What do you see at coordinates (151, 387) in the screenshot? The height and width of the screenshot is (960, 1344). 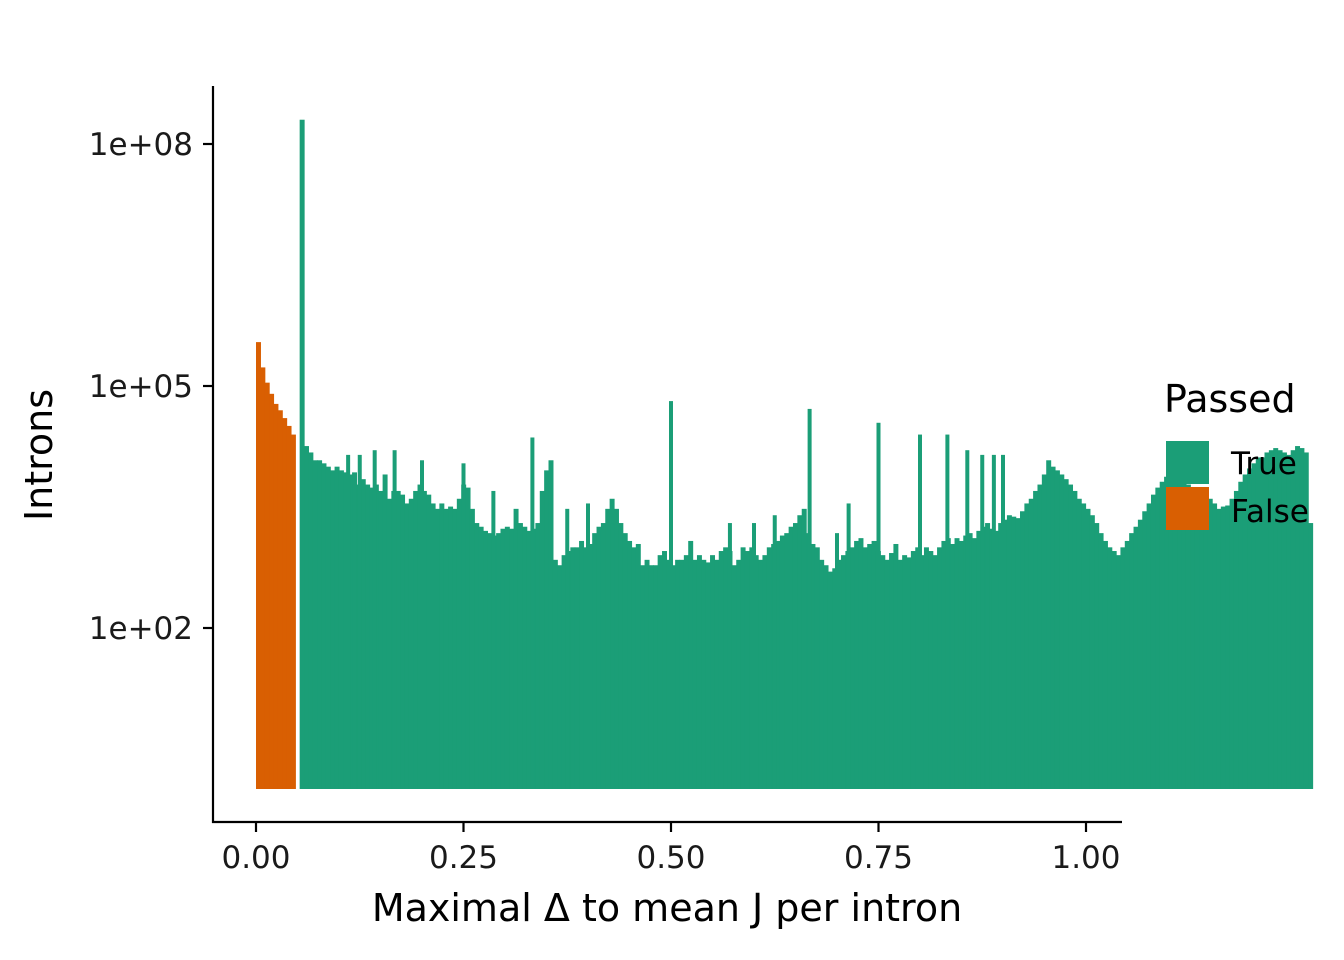 I see `y-axis-ticks: 1e+02 1e+05 1e+08` at bounding box center [151, 387].